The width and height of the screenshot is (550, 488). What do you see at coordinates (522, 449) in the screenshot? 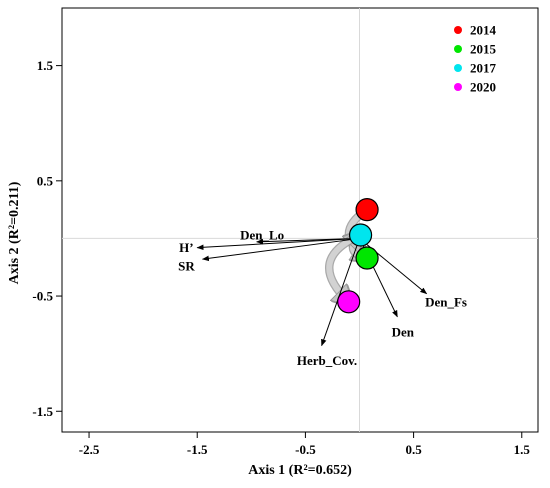
I see `x-tick-label: 1.5` at bounding box center [522, 449].